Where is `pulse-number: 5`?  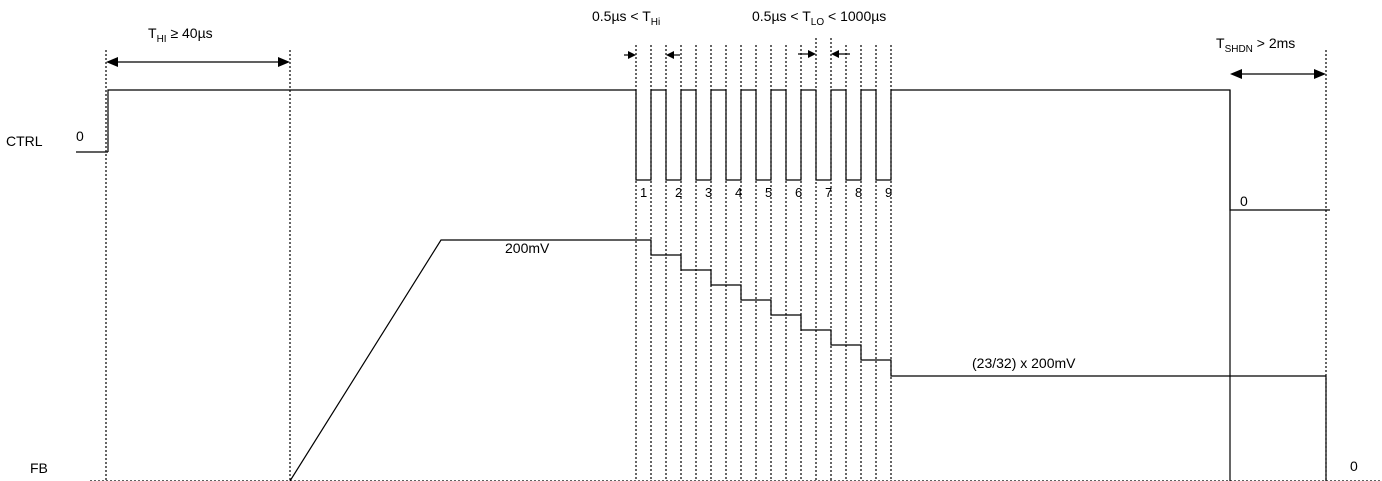 pulse-number: 5 is located at coordinates (768, 192).